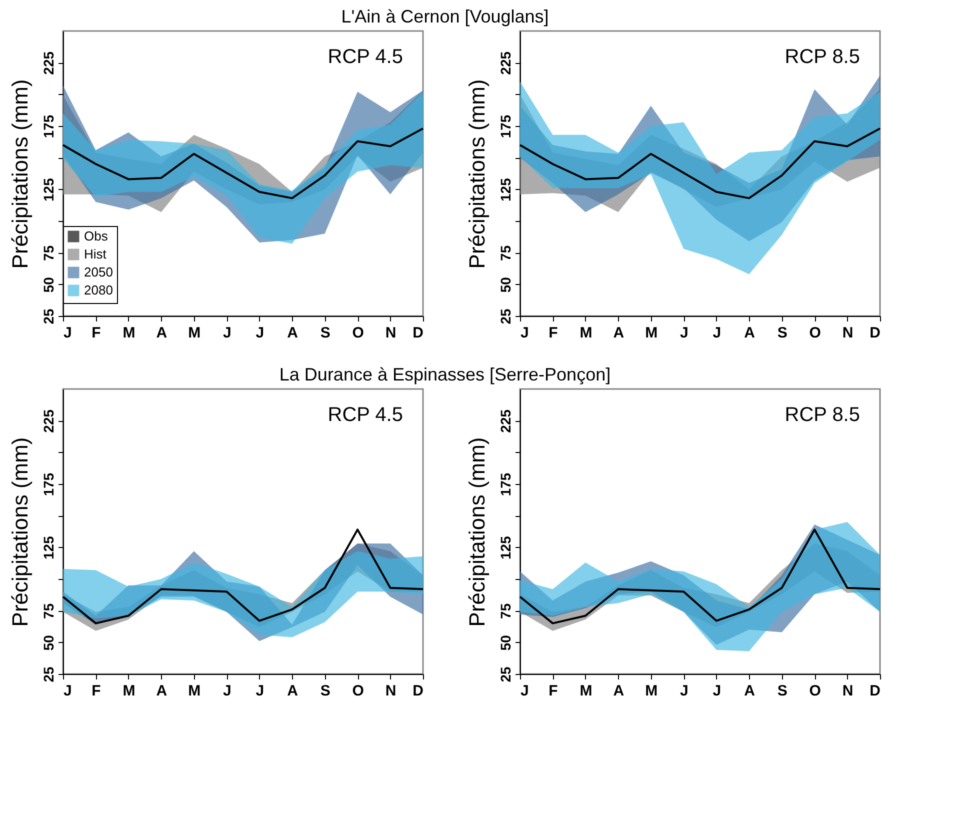 This screenshot has height=821, width=965. Describe the element at coordinates (445, 374) in the screenshot. I see `chart-title: La Durance à Espinasses [Serre-Ponçon]` at that location.